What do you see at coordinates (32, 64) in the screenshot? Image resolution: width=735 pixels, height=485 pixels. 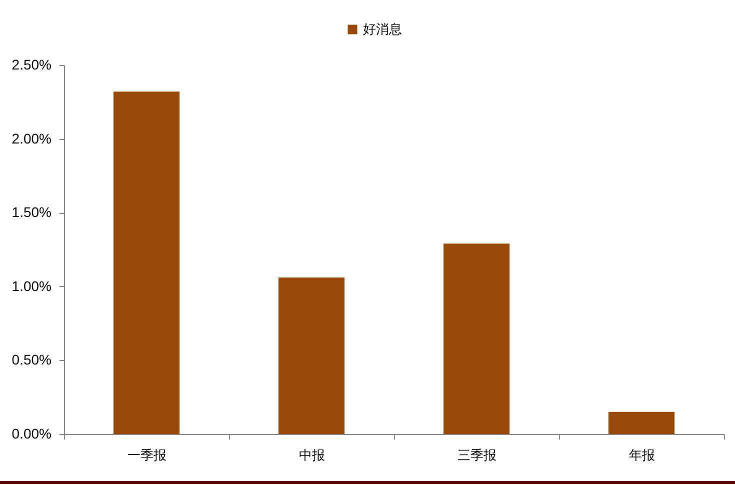 I see `y-tick-label: 2.50%` at bounding box center [32, 64].